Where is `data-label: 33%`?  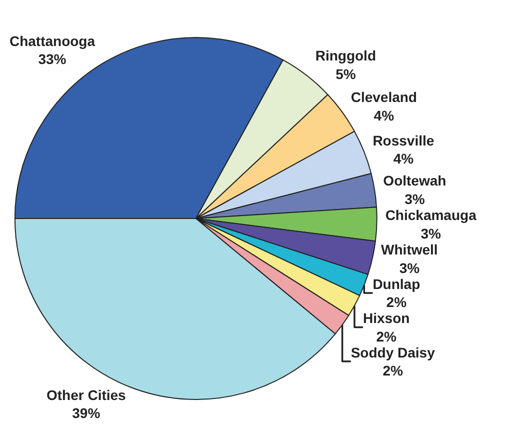
data-label: 33% is located at coordinates (52, 59).